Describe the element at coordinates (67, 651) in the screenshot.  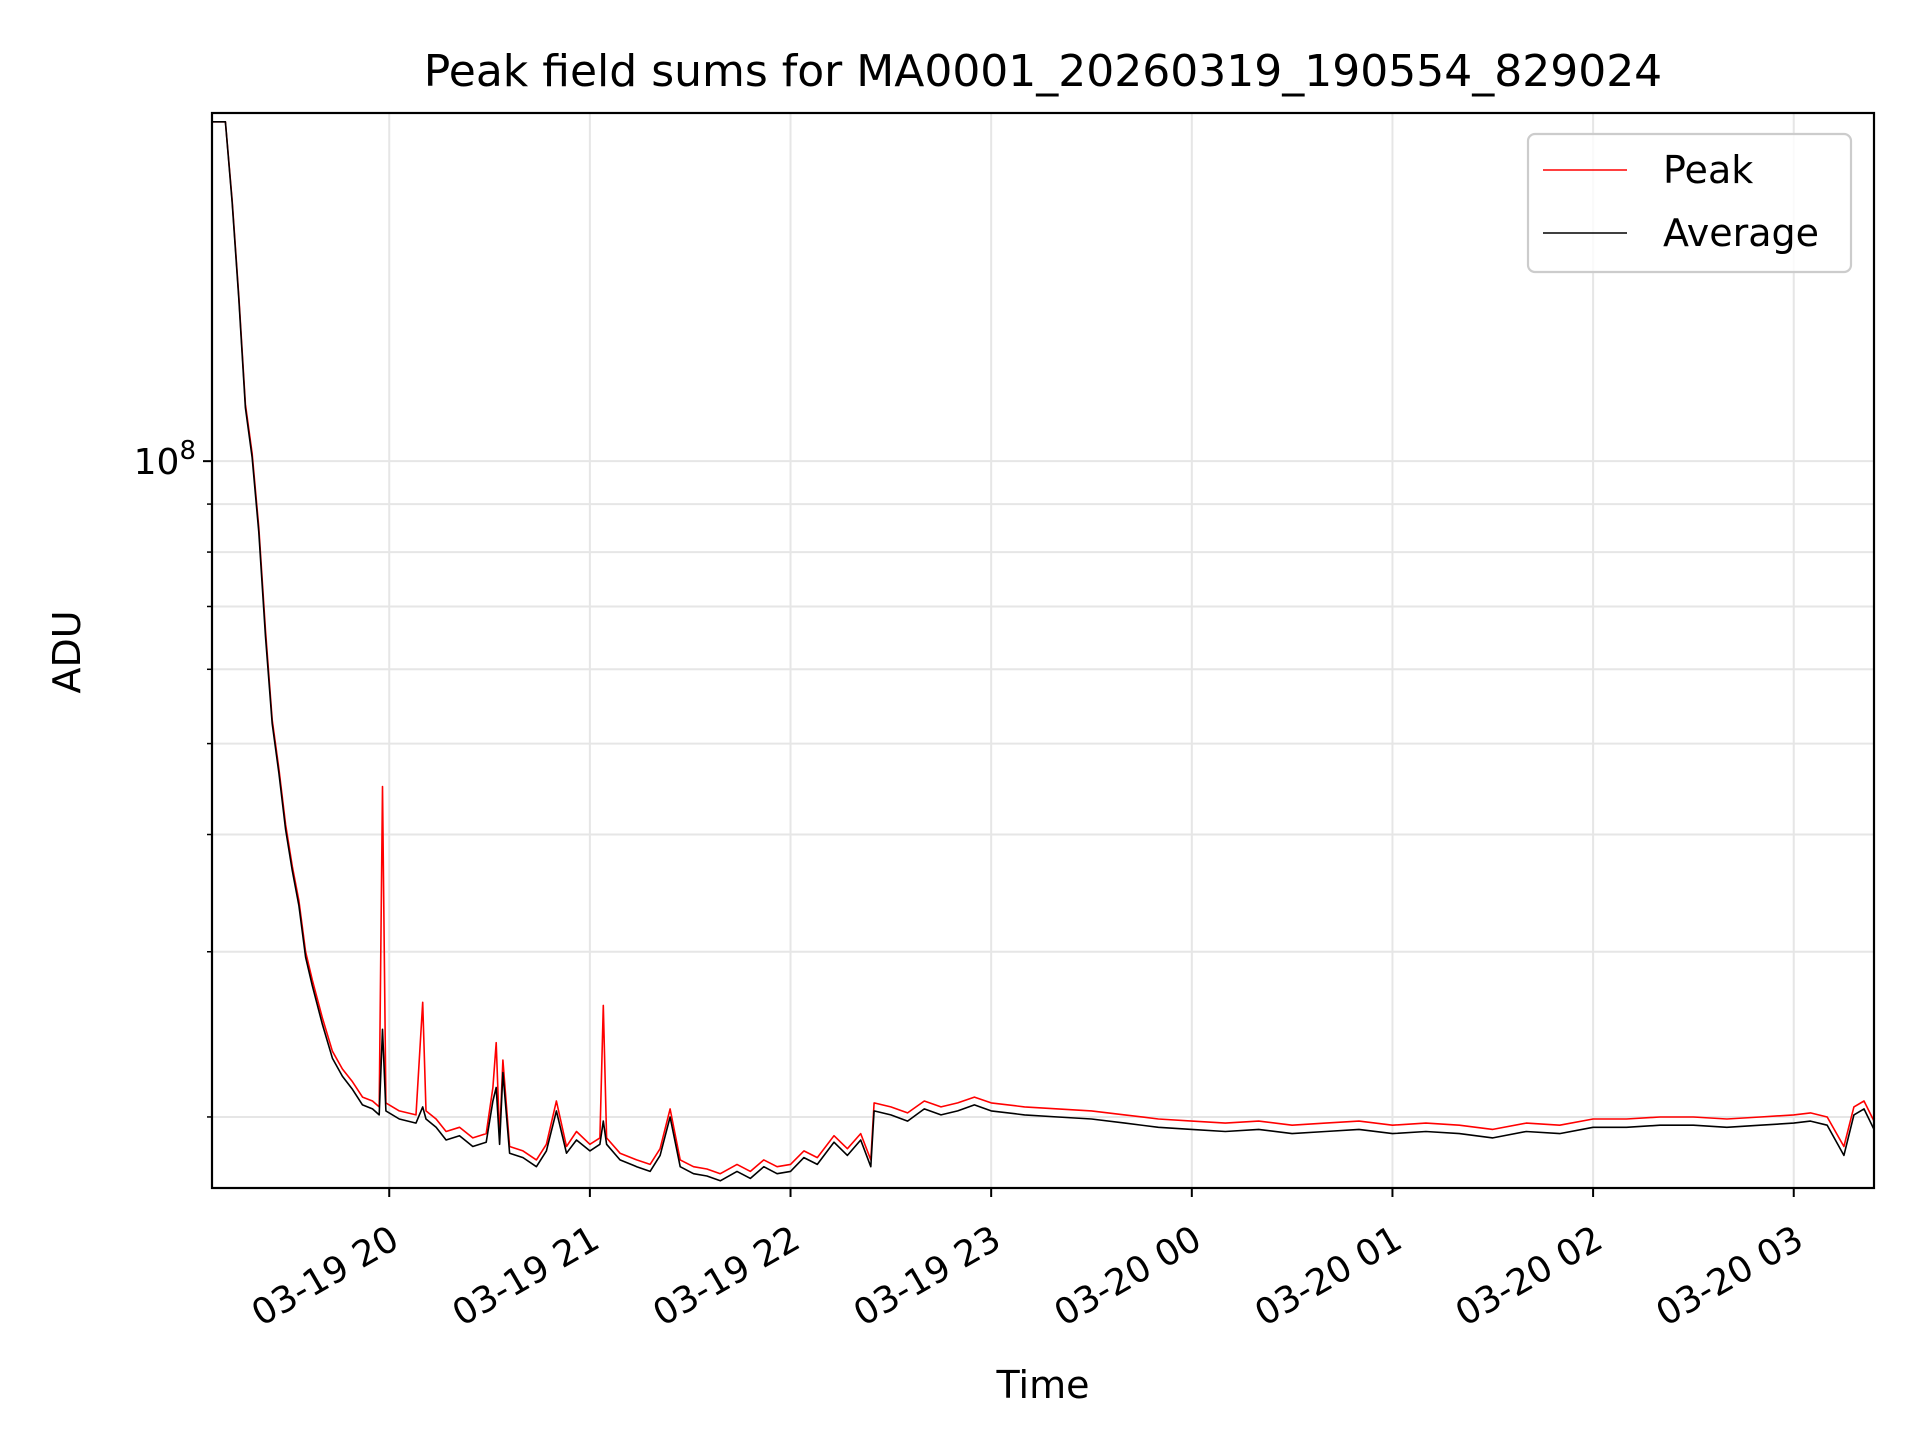
I see `y-axis-title: ADU` at that location.